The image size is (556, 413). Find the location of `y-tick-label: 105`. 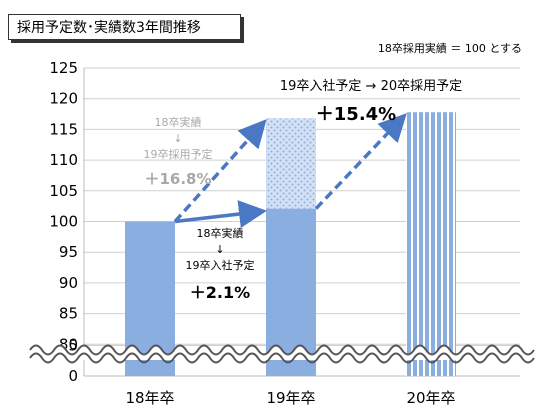

y-tick-label: 105 is located at coordinates (63, 191).